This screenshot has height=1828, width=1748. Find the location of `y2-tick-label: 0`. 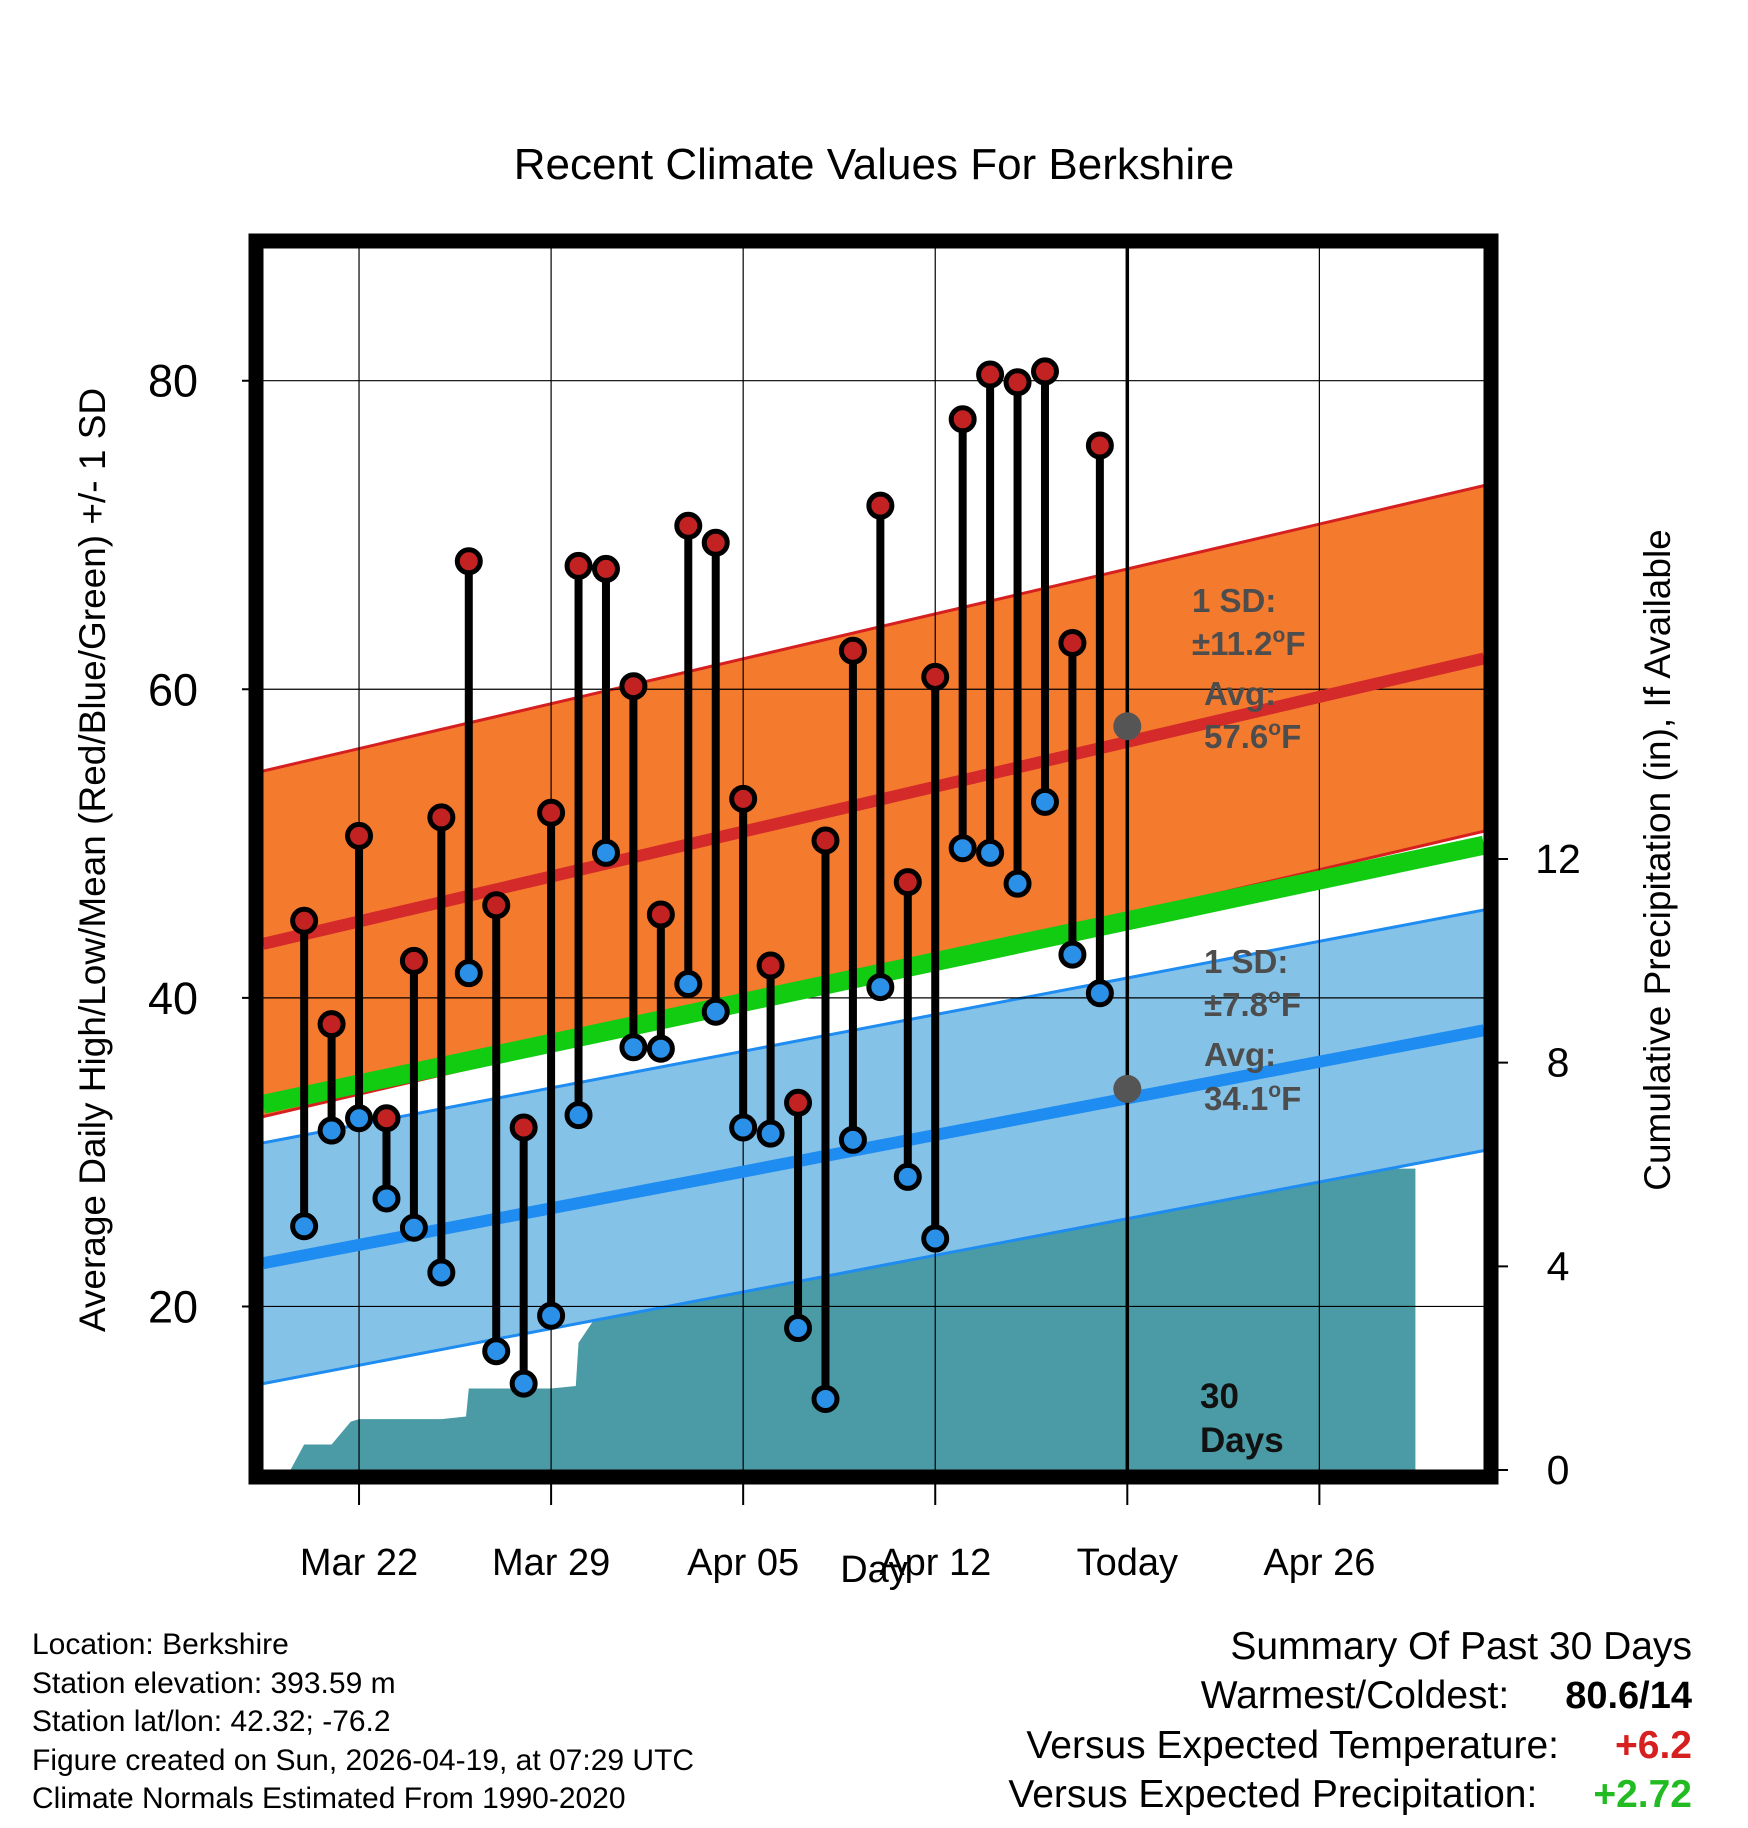

y2-tick-label: 0 is located at coordinates (1558, 1470).